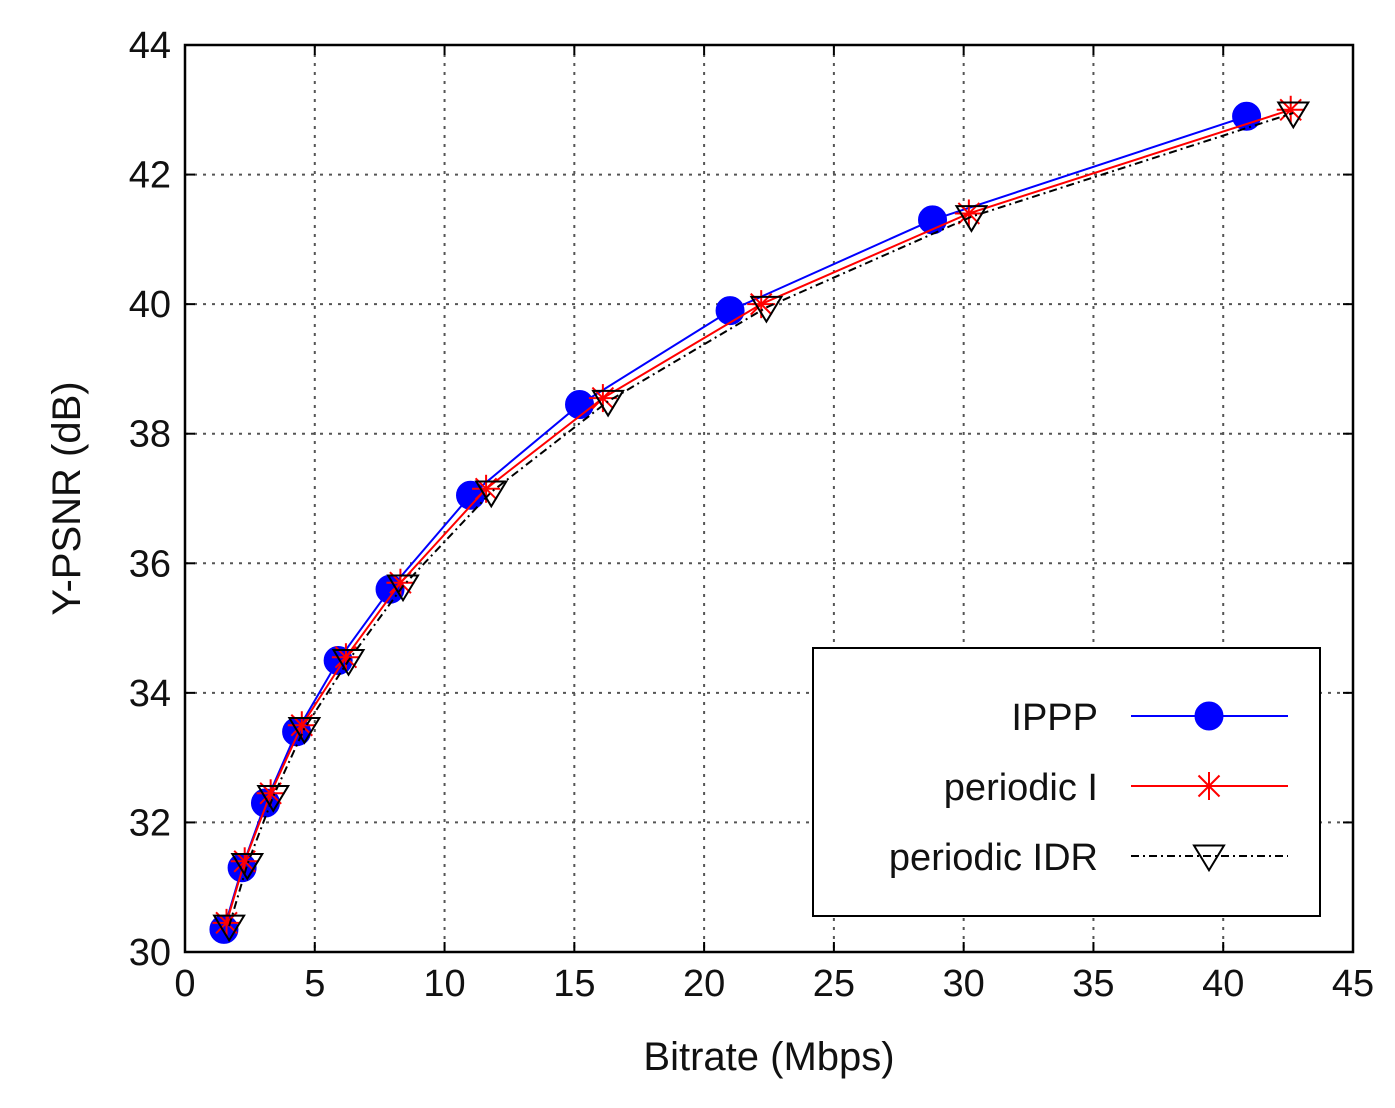 This screenshot has width=1395, height=1108. Describe the element at coordinates (314, 984) in the screenshot. I see `x-tick-label: 5` at that location.